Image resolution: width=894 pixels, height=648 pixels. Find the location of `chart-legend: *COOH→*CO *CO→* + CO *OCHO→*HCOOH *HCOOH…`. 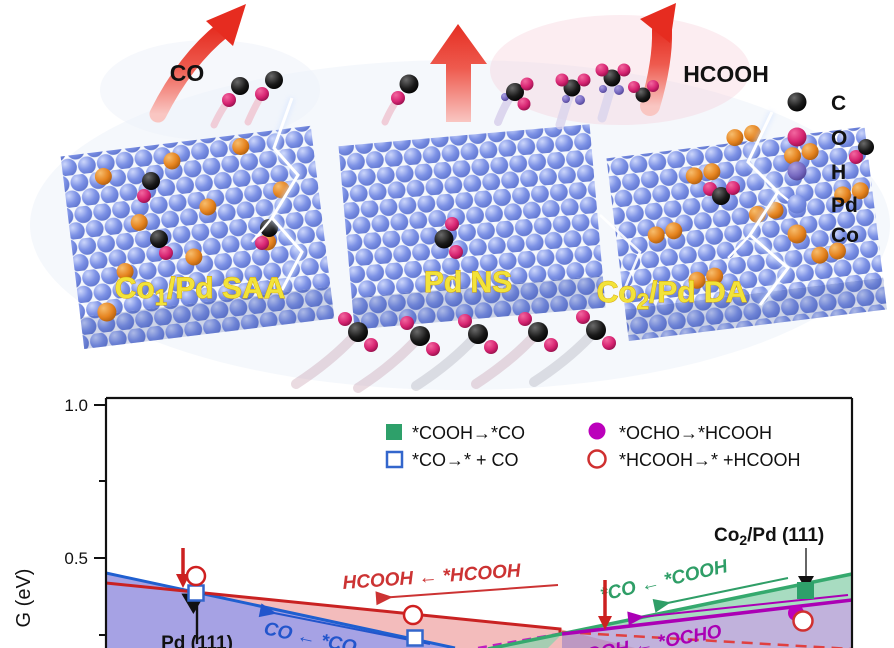

chart-legend: *COOH→*CO *CO→* + CO *OCHO→*HCOOH *HCOOH… is located at coordinates (593, 446).